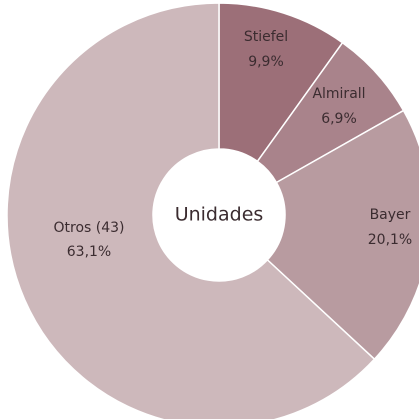  I want to click on slice-value-label: 63,1%, so click(89, 252).